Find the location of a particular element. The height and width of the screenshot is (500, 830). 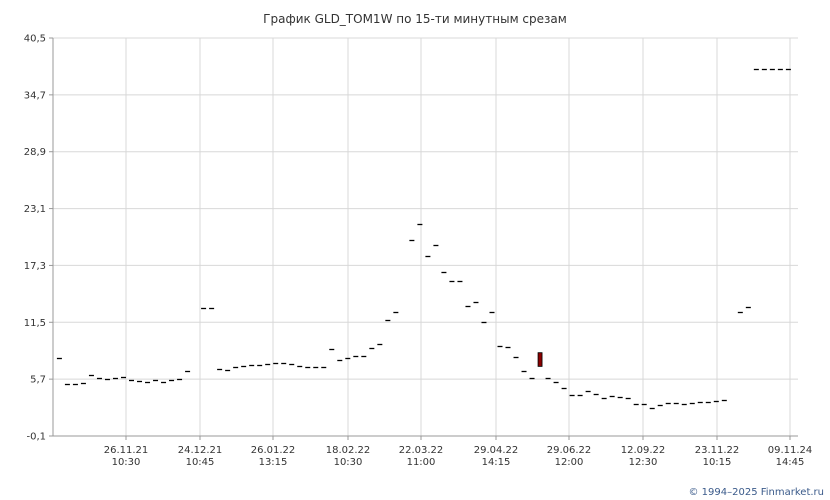

x-tick-date: 18.02.22 is located at coordinates (348, 450).